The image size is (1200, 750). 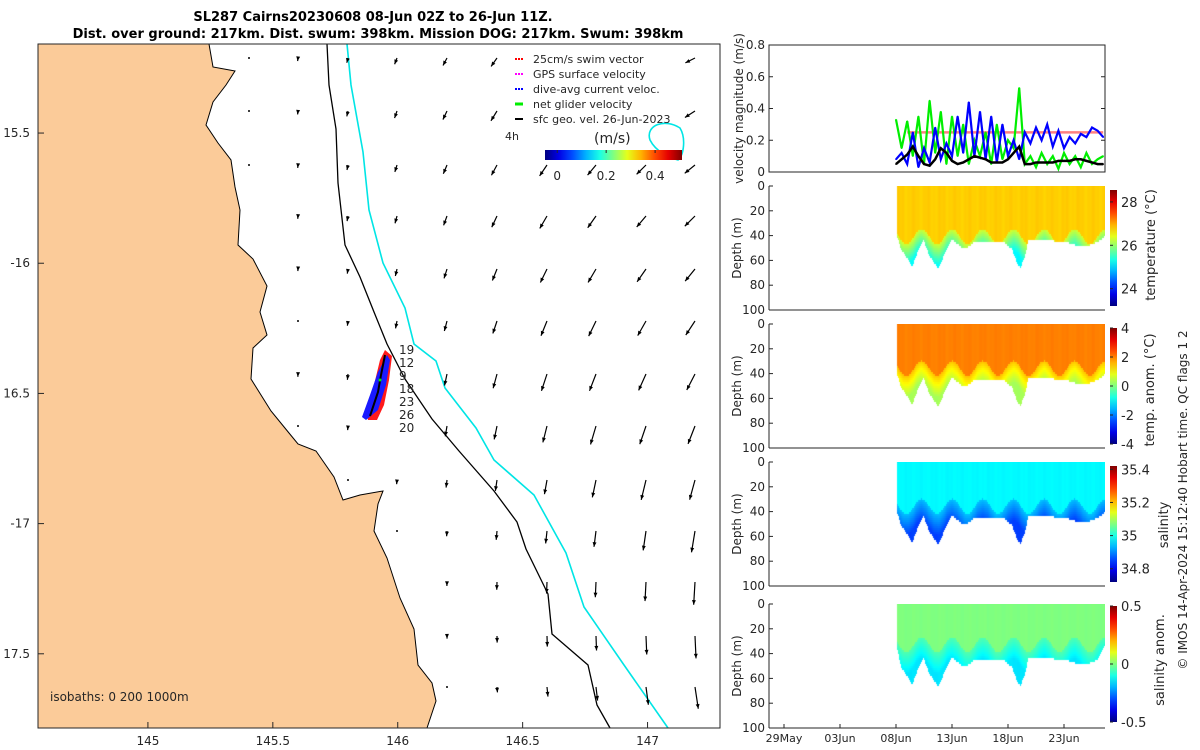 What do you see at coordinates (647, 741) in the screenshot?
I see `x-tick-label: 147` at bounding box center [647, 741].